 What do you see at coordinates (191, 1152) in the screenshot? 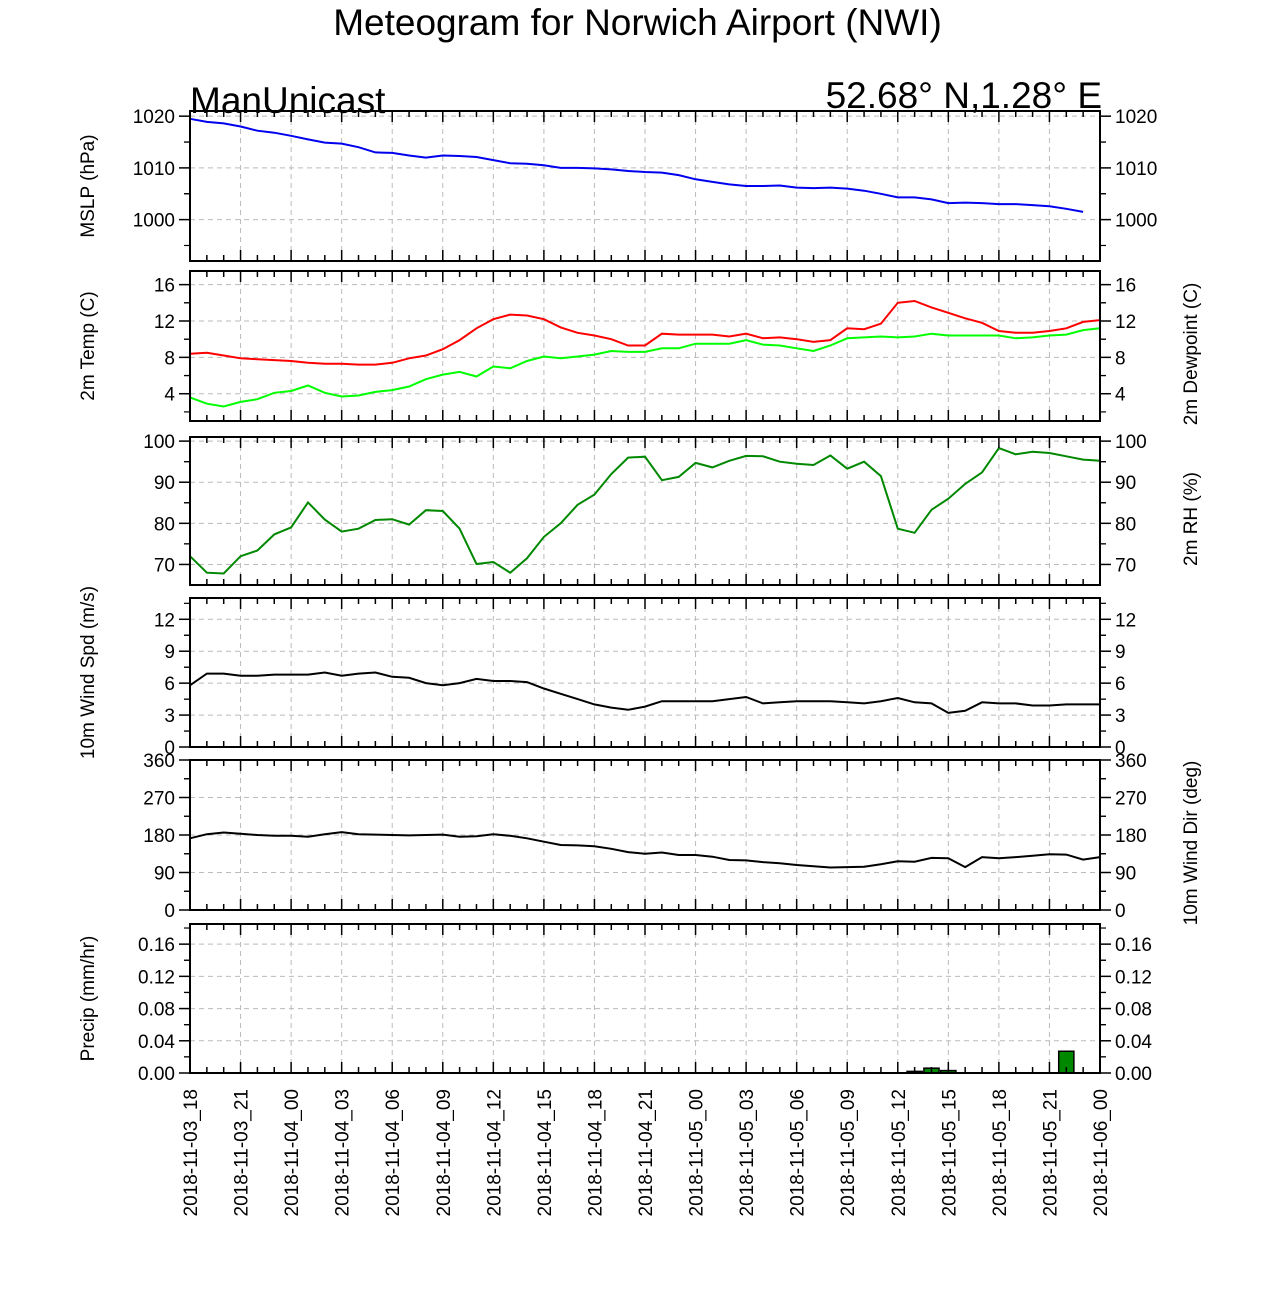
I see `x-tick-label: 2018-11-03_18` at bounding box center [191, 1152].